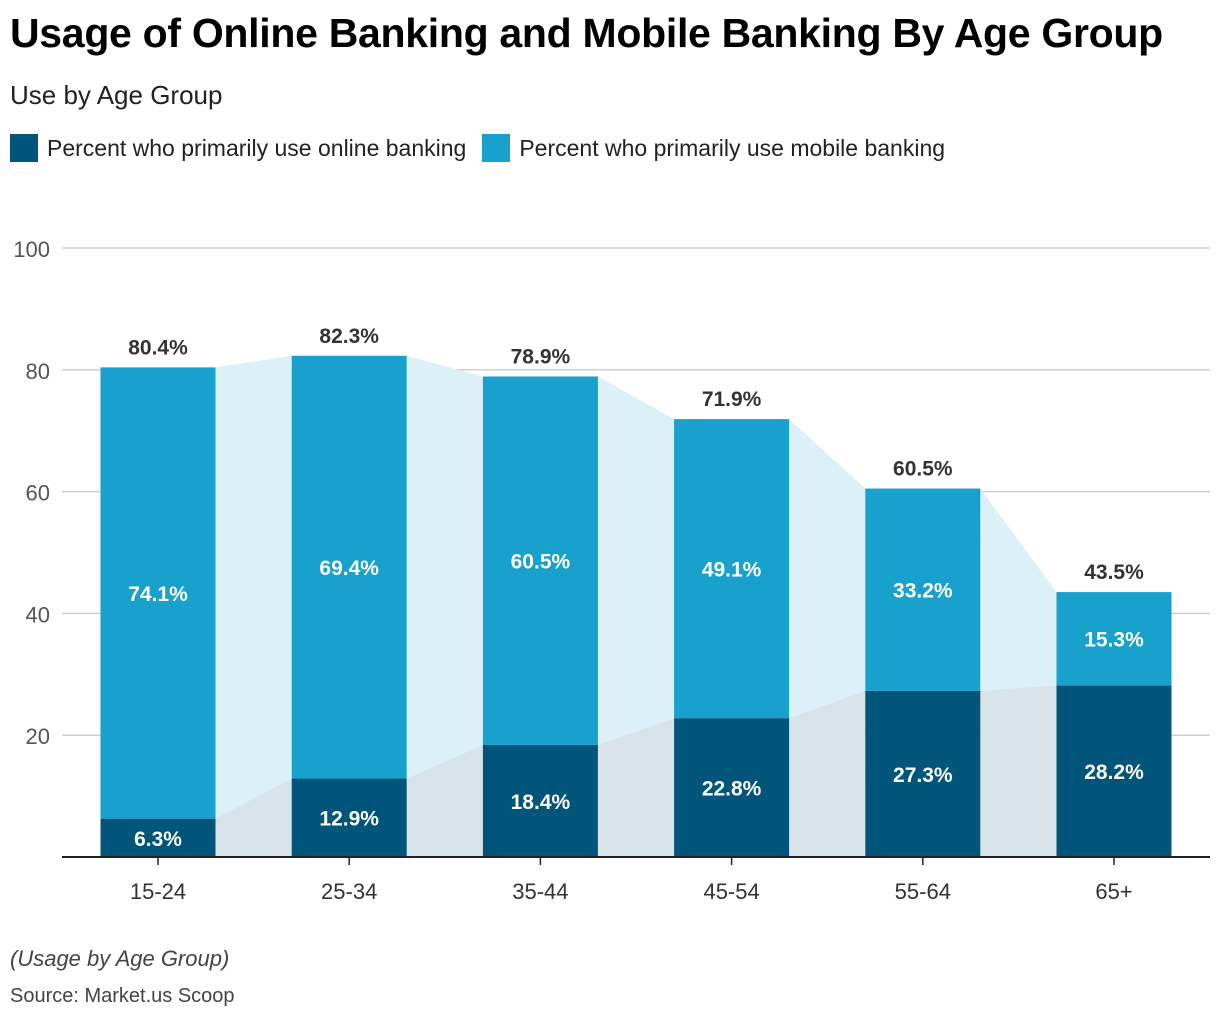 The height and width of the screenshot is (1020, 1220). I want to click on chart-source: Source: Market.us Scoop, so click(122, 996).